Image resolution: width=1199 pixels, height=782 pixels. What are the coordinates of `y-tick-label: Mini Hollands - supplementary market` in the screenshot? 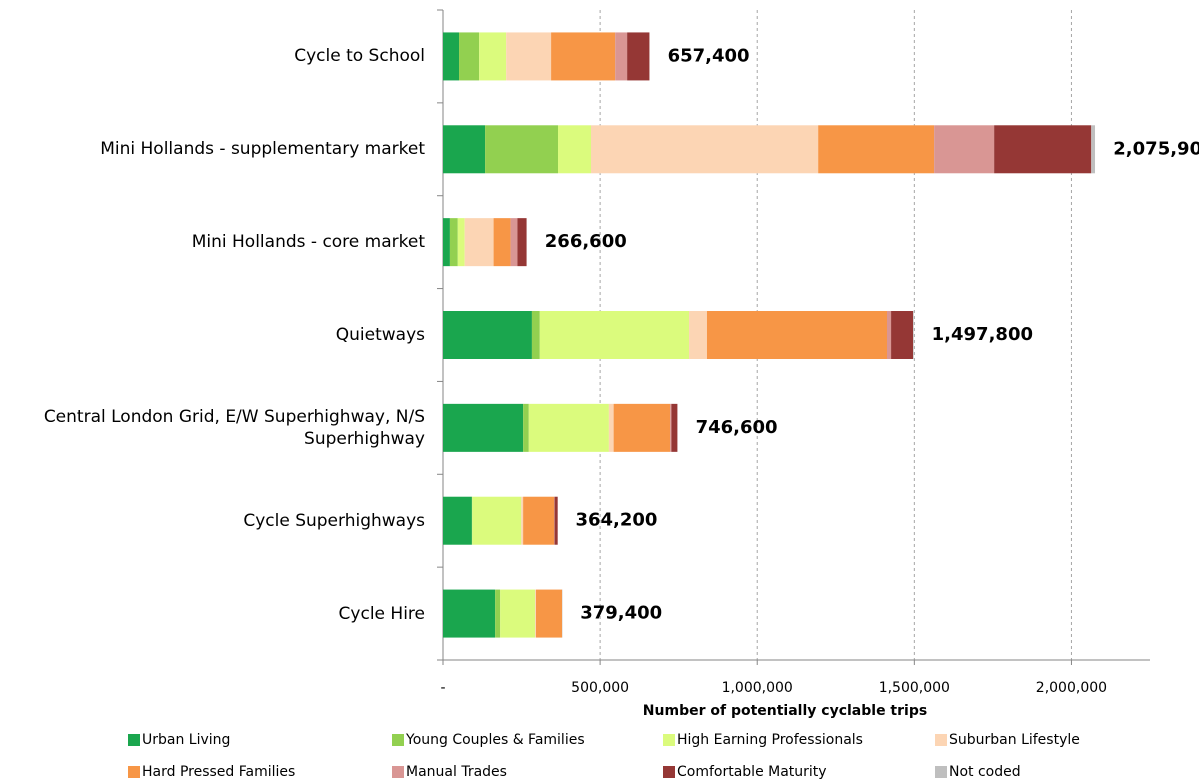 It's located at (262, 149).